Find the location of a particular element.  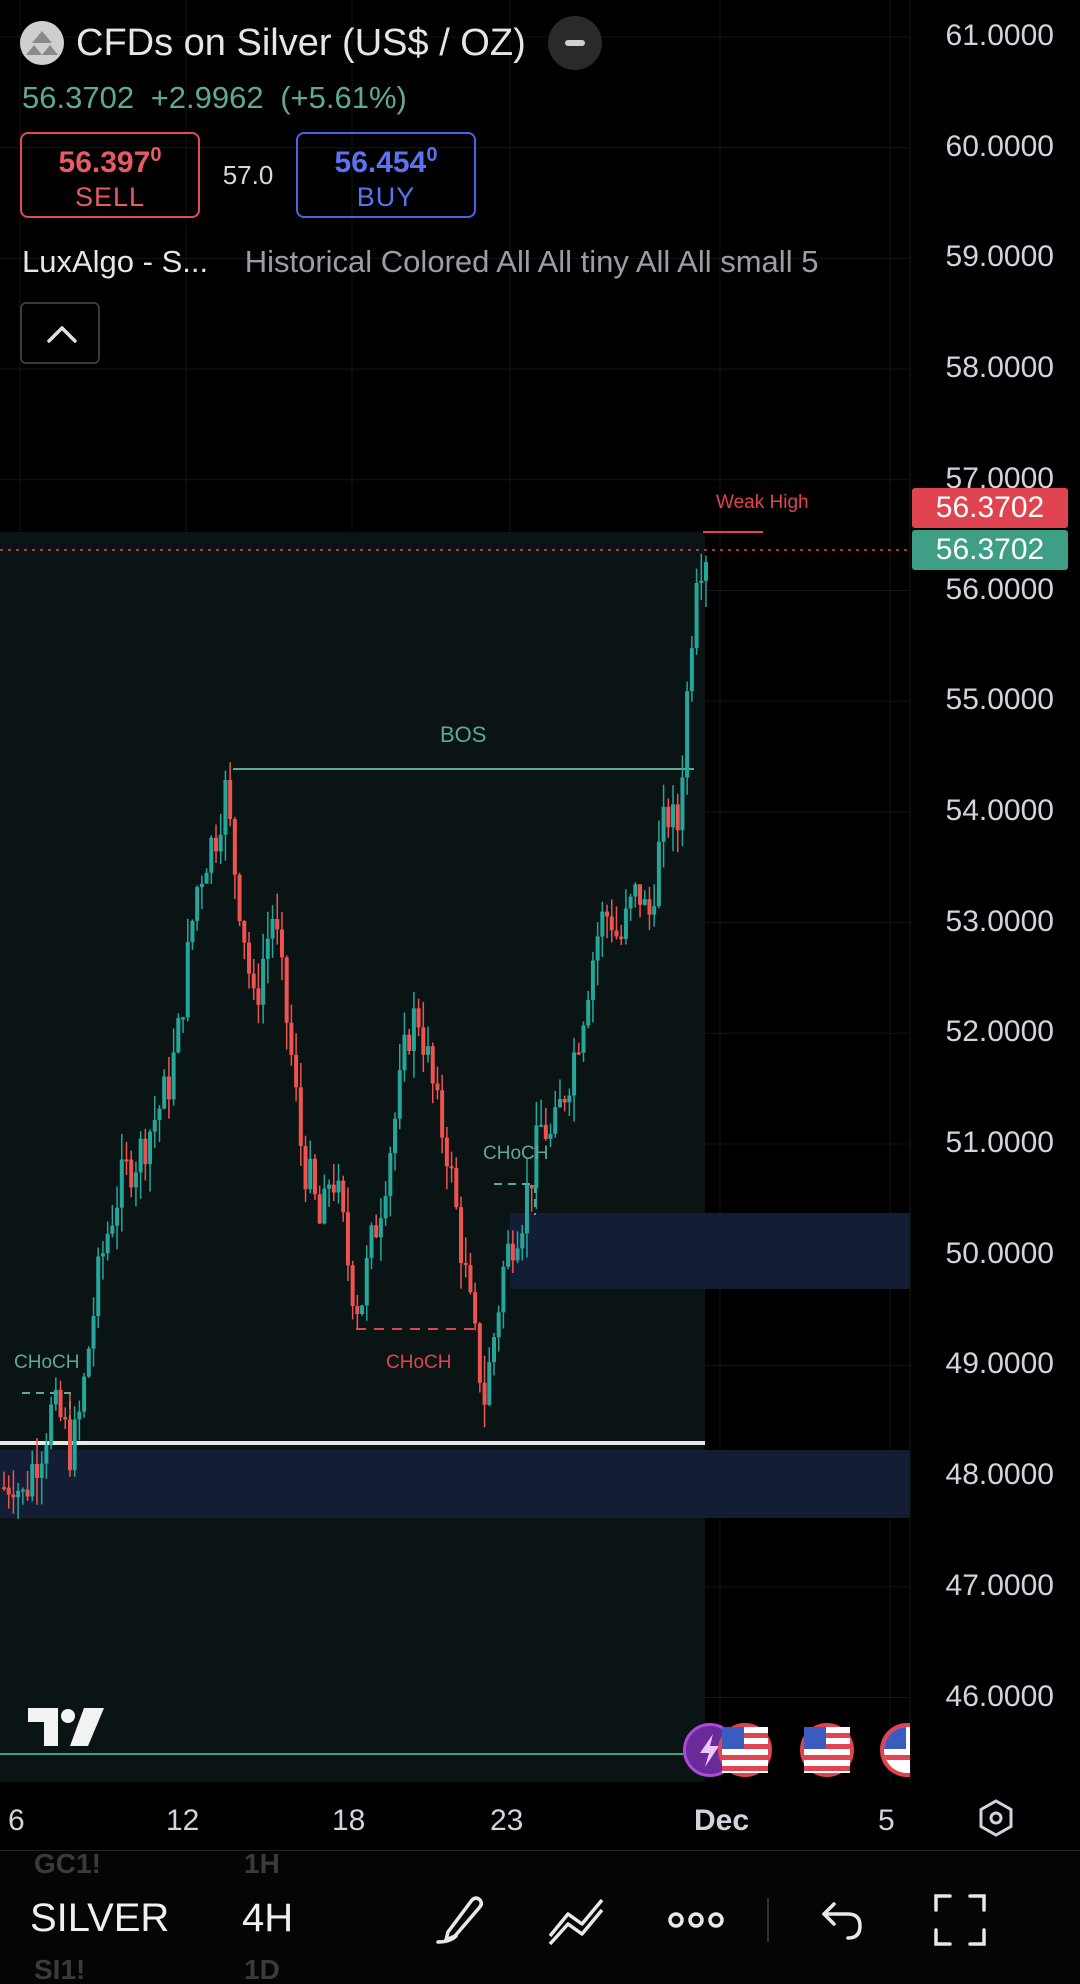

sell-button: 56.3970 SELL is located at coordinates (110, 175).